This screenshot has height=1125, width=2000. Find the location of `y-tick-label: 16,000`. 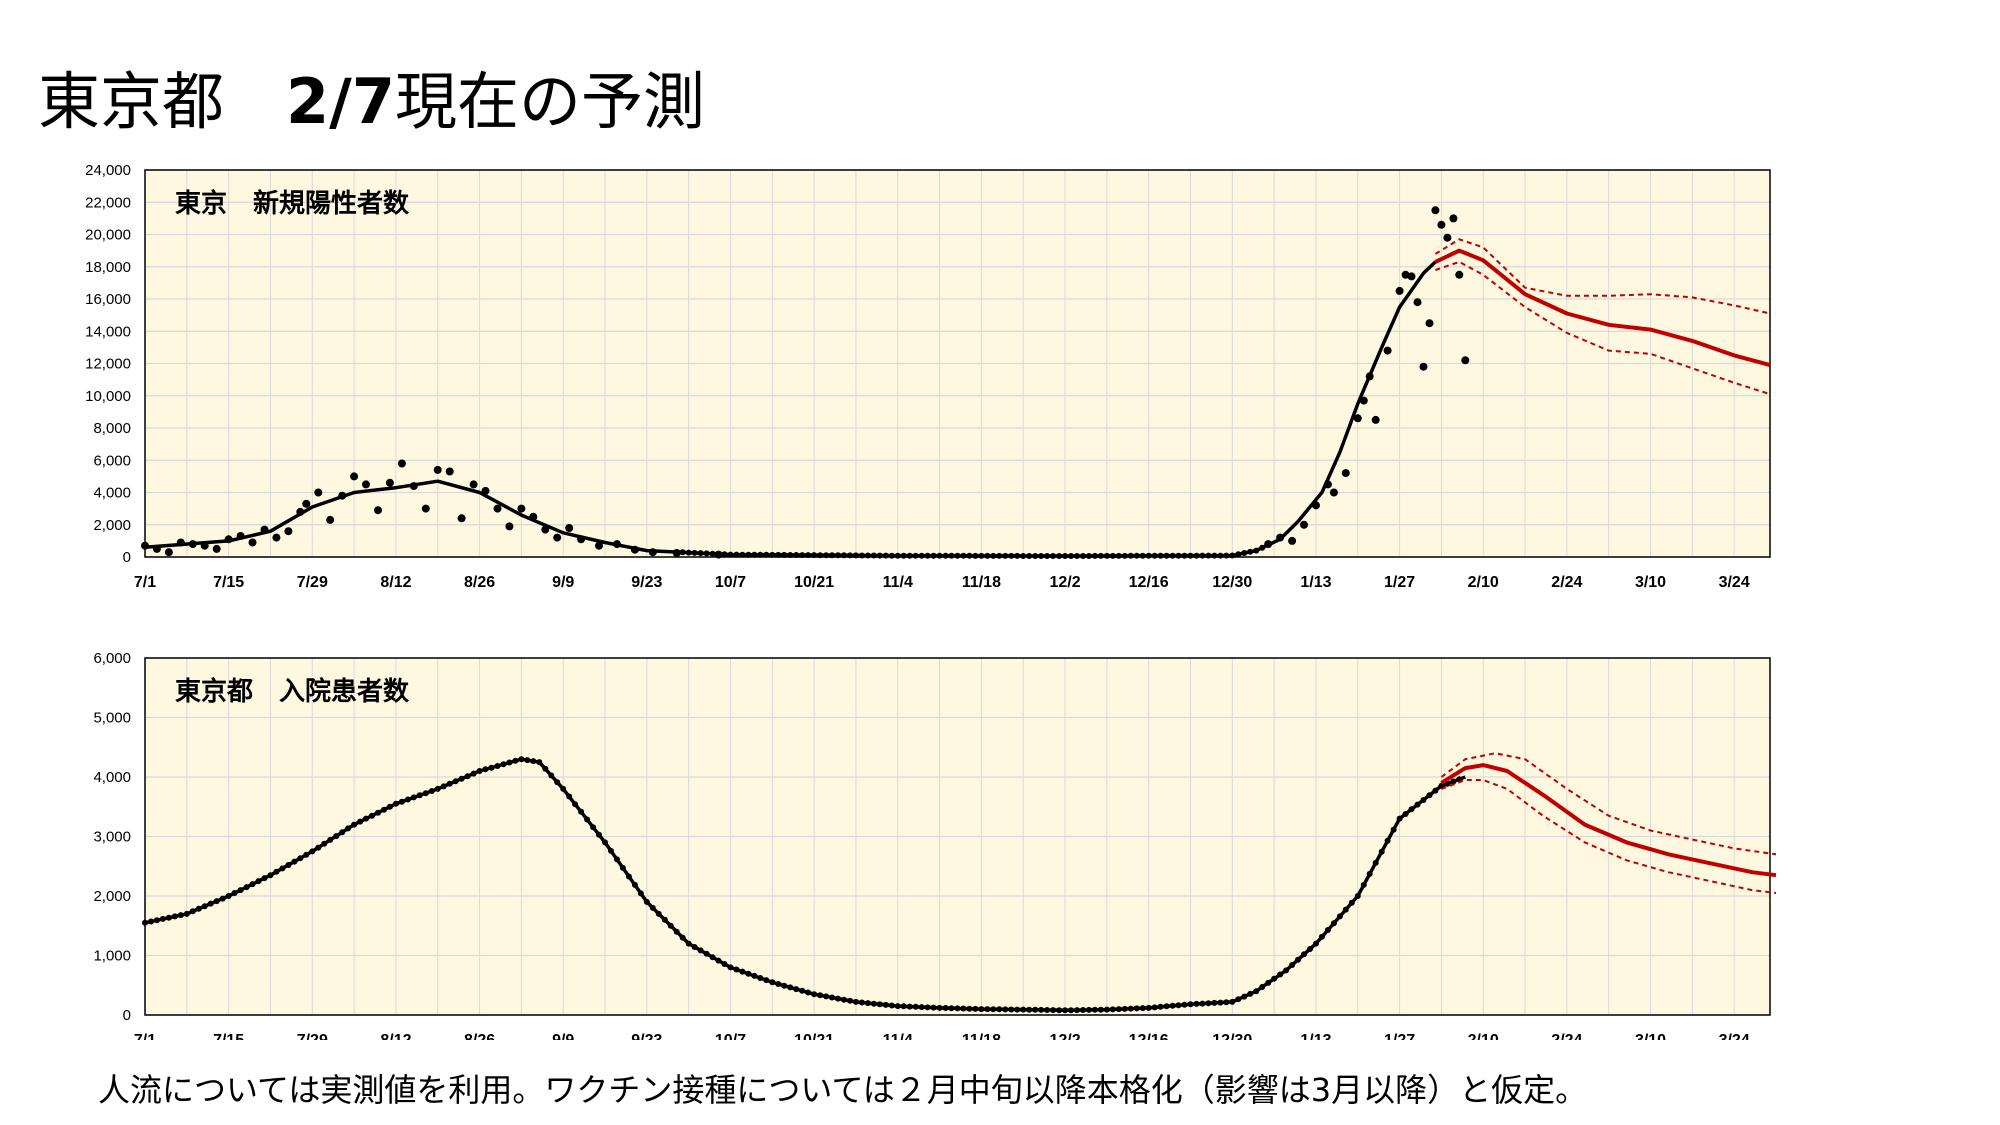

y-tick-label: 16,000 is located at coordinates (108, 299).